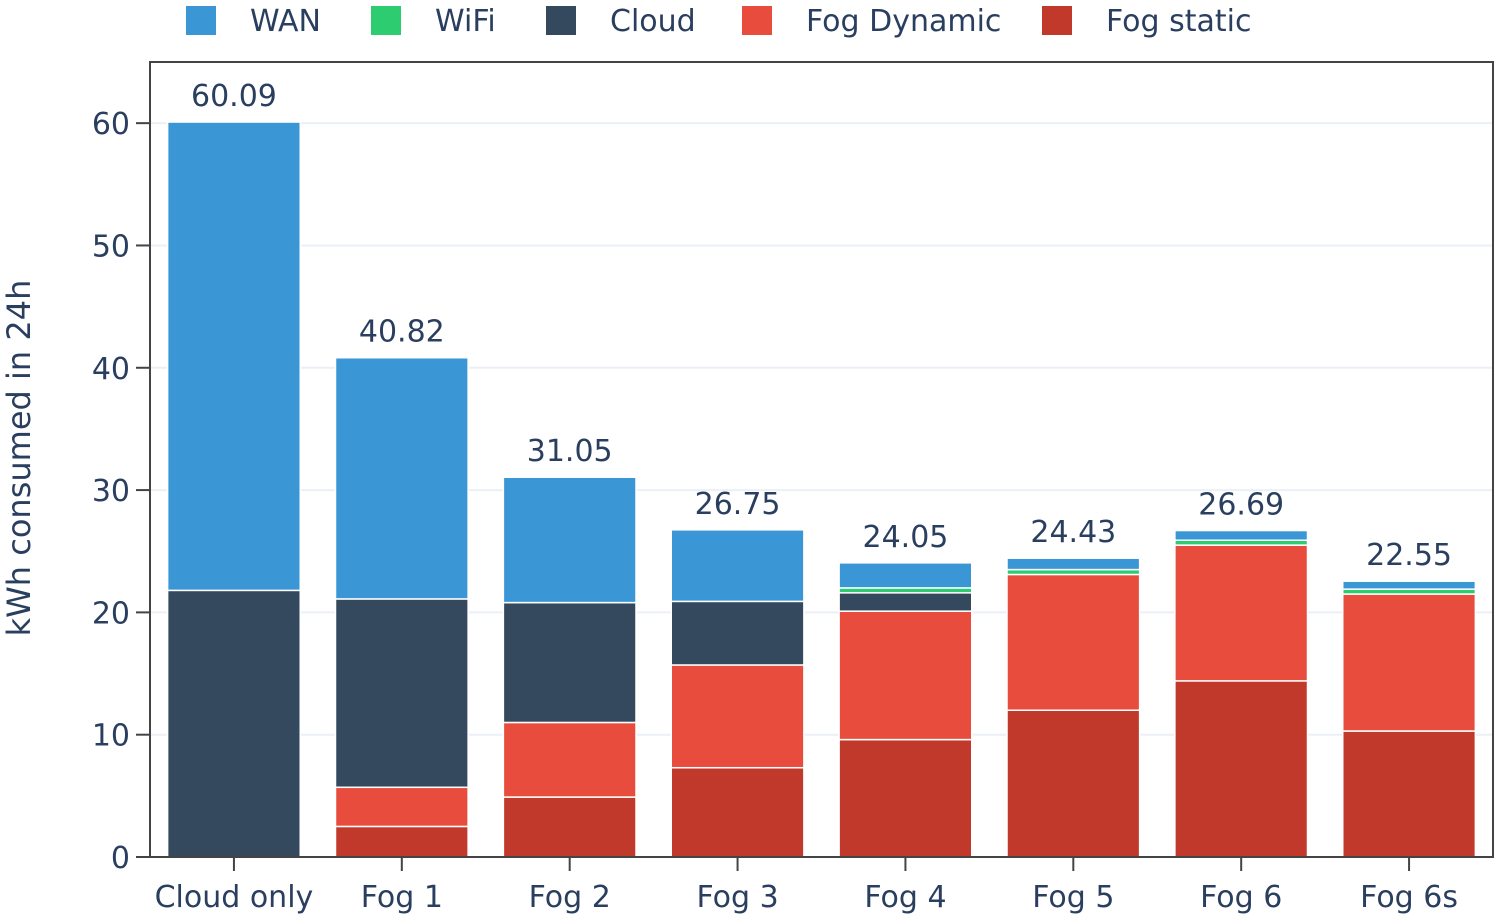 This screenshot has height=923, width=1500. I want to click on legend-label: Cloud, so click(653, 21).